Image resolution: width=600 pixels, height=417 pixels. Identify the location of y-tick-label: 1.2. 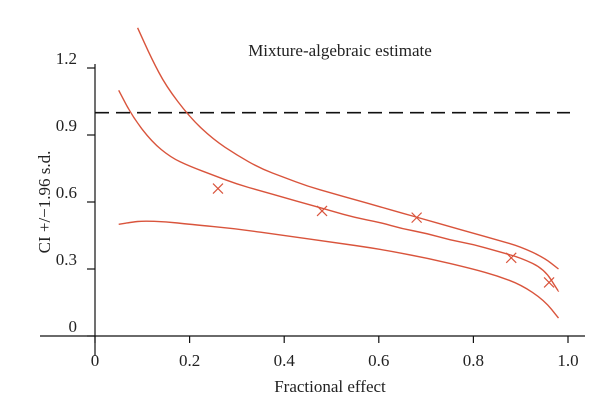
(66, 58).